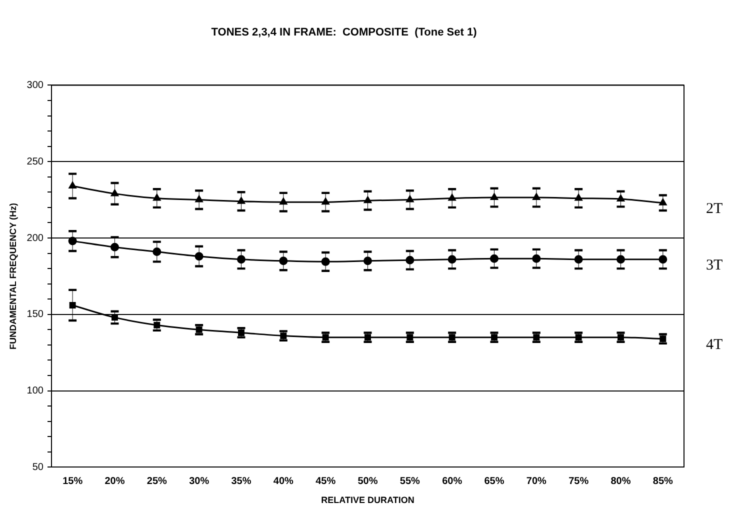 The height and width of the screenshot is (510, 734). What do you see at coordinates (367, 500) in the screenshot?
I see `x-axis-title: RELATIVE DURATION` at bounding box center [367, 500].